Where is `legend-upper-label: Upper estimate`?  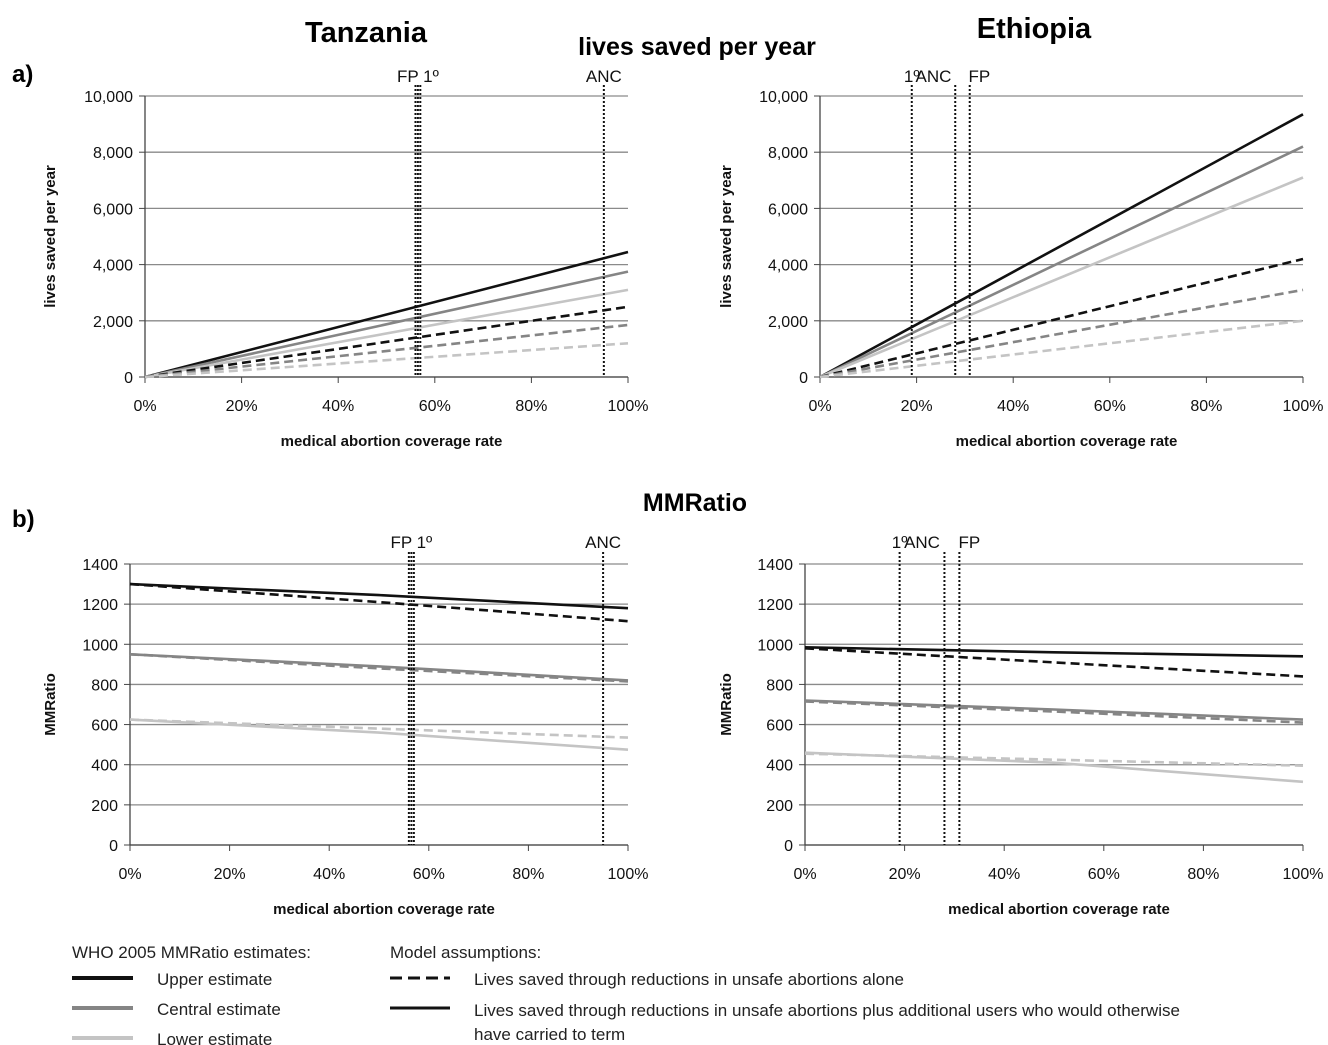 legend-upper-label: Upper estimate is located at coordinates (214, 979).